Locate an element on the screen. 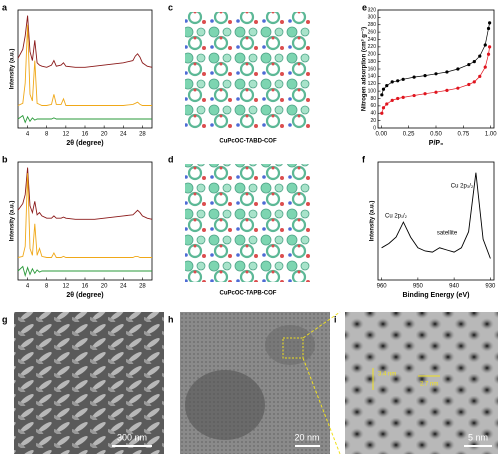 This screenshot has height=456, width=500. y-axis-label: Nitrogen adsorption (cm³ g⁻¹) is located at coordinates (364, 69).